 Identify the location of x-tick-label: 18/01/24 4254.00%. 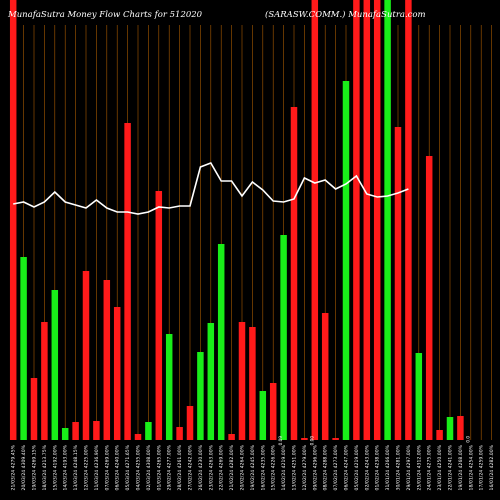
(471, 467).